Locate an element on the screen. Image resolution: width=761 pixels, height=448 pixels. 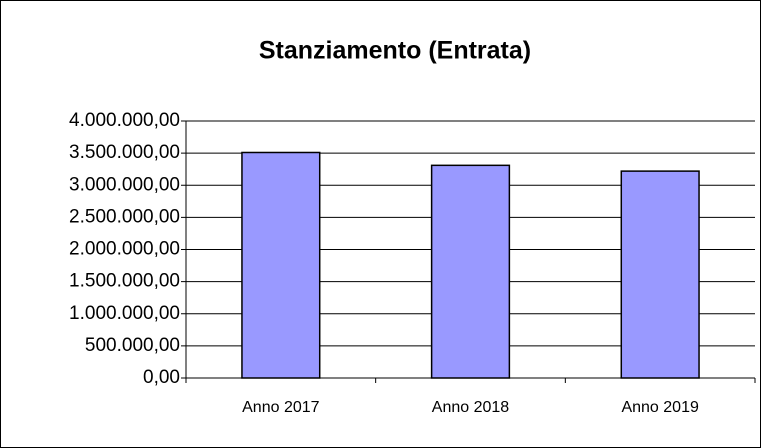
y-tick-label: 3.000.000,00 is located at coordinates (124, 184).